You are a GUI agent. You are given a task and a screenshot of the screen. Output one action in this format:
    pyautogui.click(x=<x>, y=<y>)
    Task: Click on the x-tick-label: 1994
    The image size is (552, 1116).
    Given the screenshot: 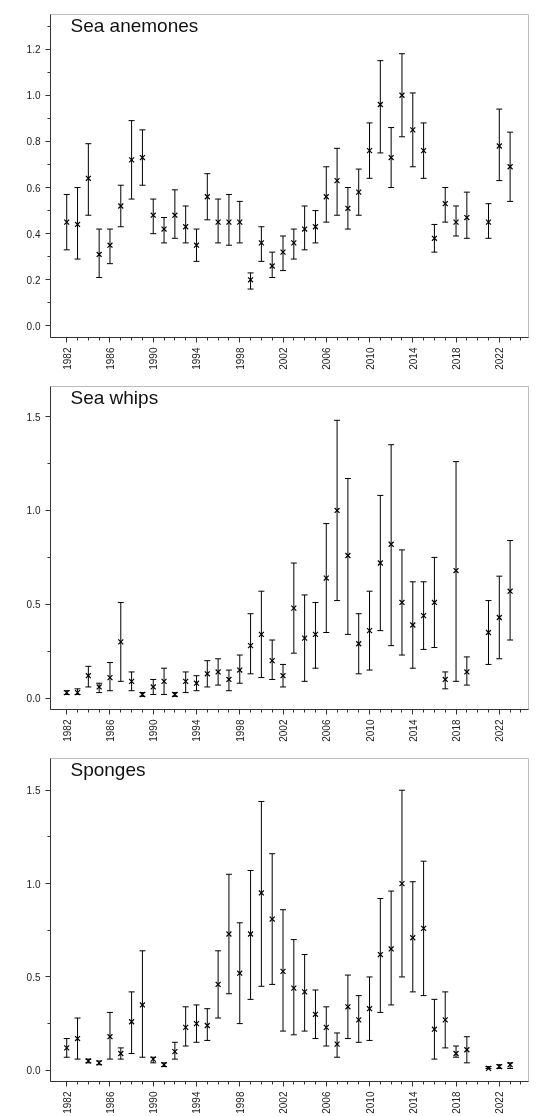 What is the action you would take?
    pyautogui.click(x=197, y=358)
    